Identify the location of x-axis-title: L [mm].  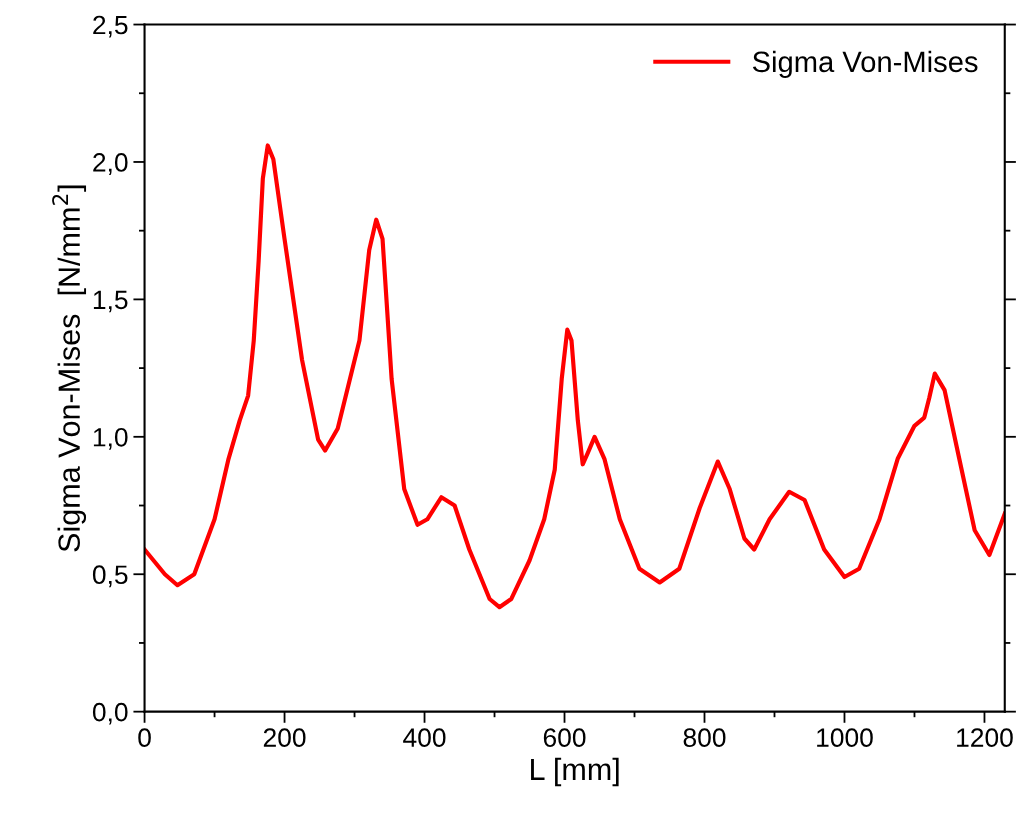
(575, 772).